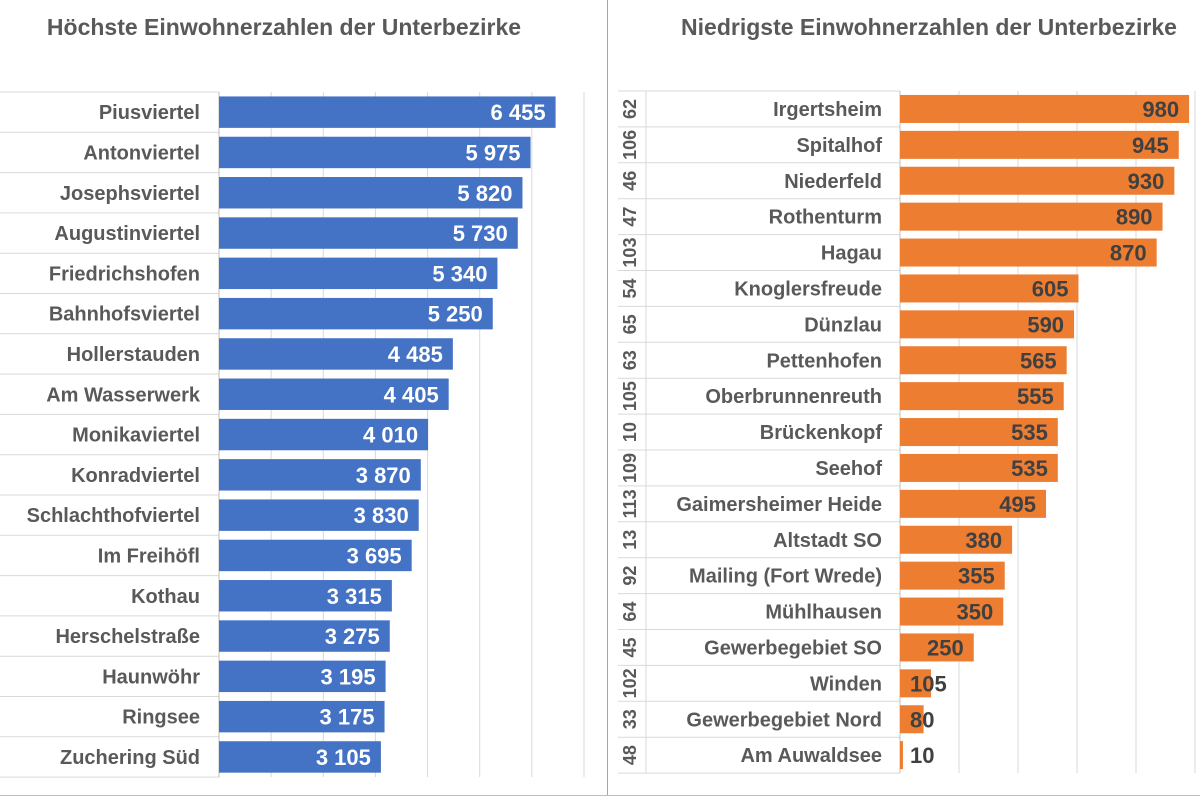 The height and width of the screenshot is (800, 1200). I want to click on category-label: Antonviertel, so click(141, 153).